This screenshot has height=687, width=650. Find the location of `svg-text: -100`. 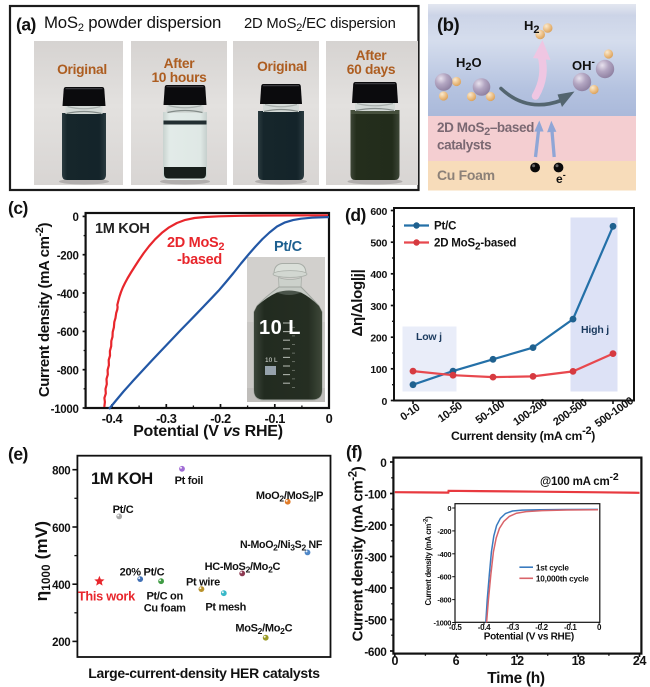

svg-text: -100 is located at coordinates (375, 495).